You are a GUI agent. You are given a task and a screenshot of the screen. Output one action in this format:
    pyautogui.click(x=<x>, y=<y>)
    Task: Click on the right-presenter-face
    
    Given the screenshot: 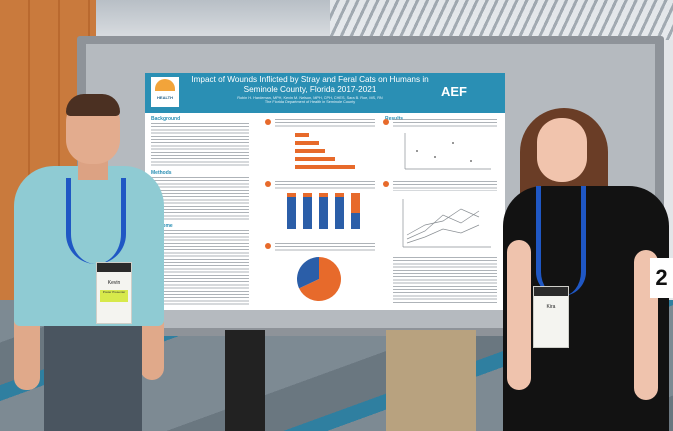 What is the action you would take?
    pyautogui.click(x=562, y=150)
    